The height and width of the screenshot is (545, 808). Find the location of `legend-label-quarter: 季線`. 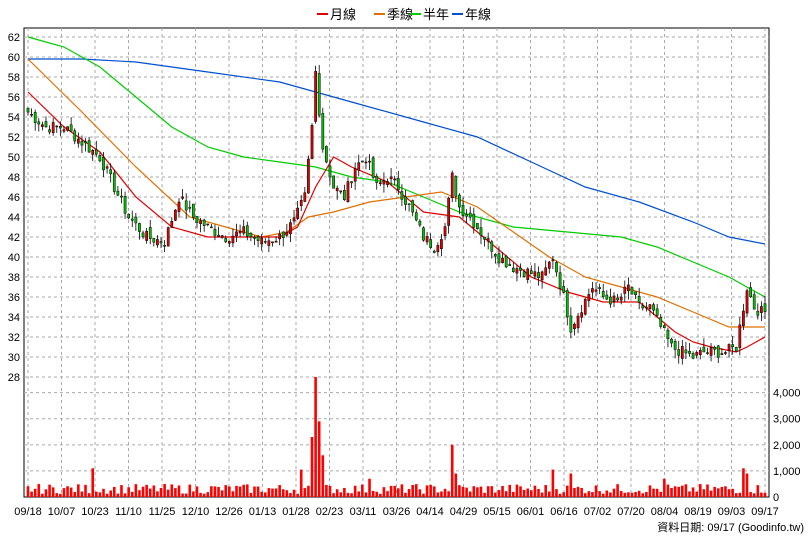

legend-label-quarter: 季線 is located at coordinates (400, 14).